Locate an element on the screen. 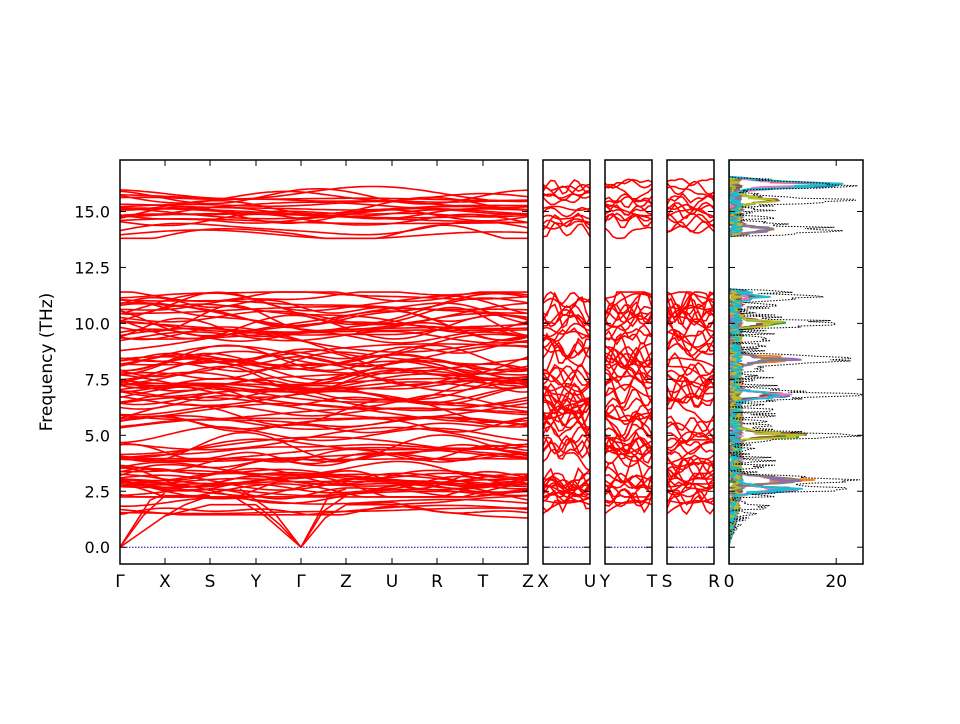  panel-s-r-frame is located at coordinates (690, 362).